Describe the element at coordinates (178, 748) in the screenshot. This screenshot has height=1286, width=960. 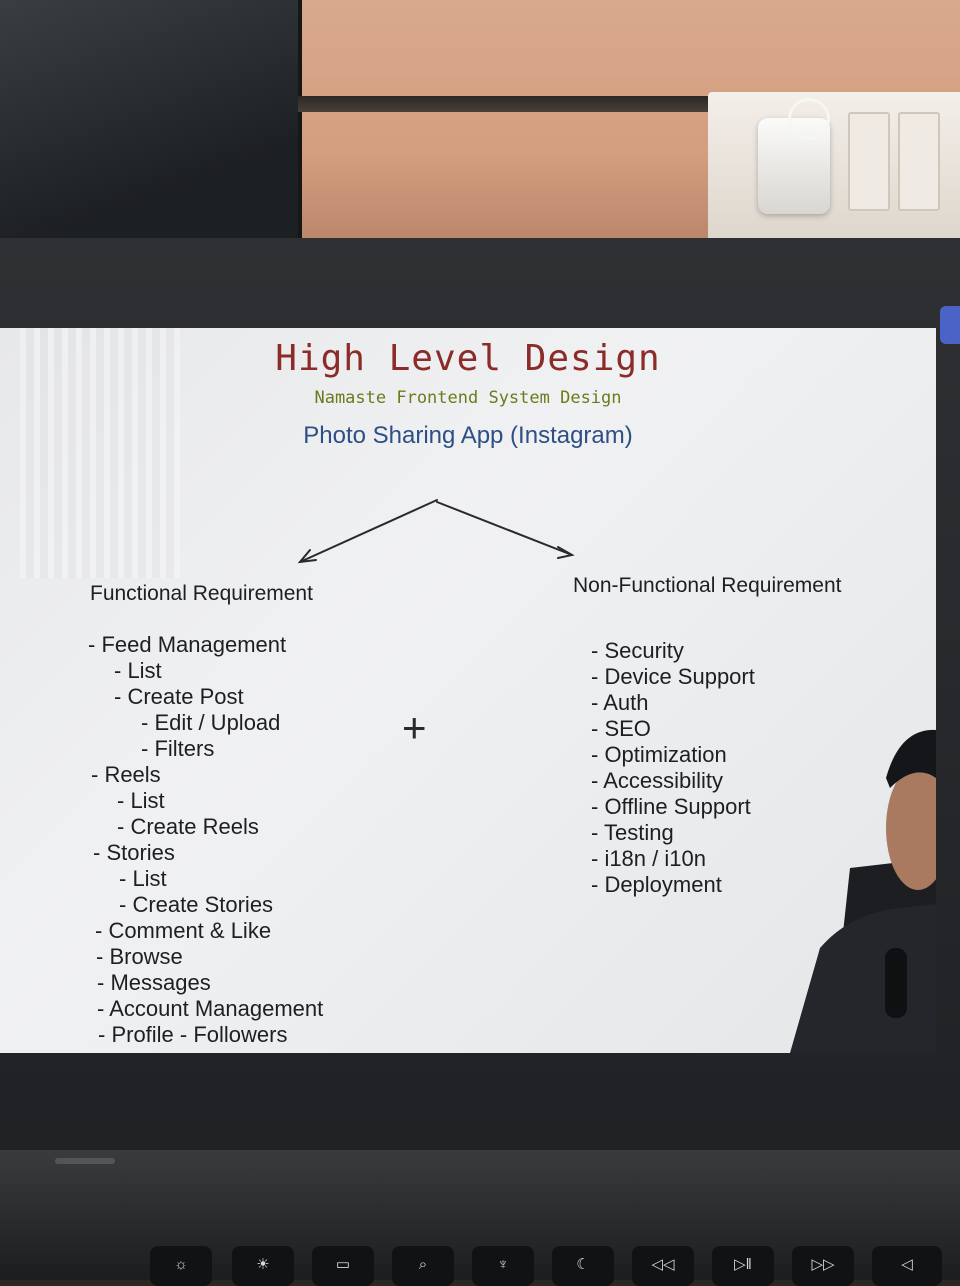
I see `list-item: - Filters` at that location.